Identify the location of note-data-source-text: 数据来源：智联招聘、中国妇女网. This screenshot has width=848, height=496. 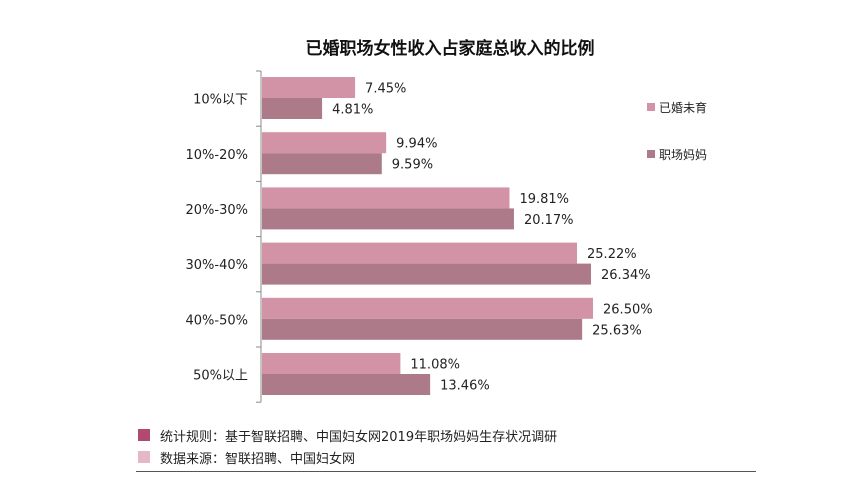
(258, 459).